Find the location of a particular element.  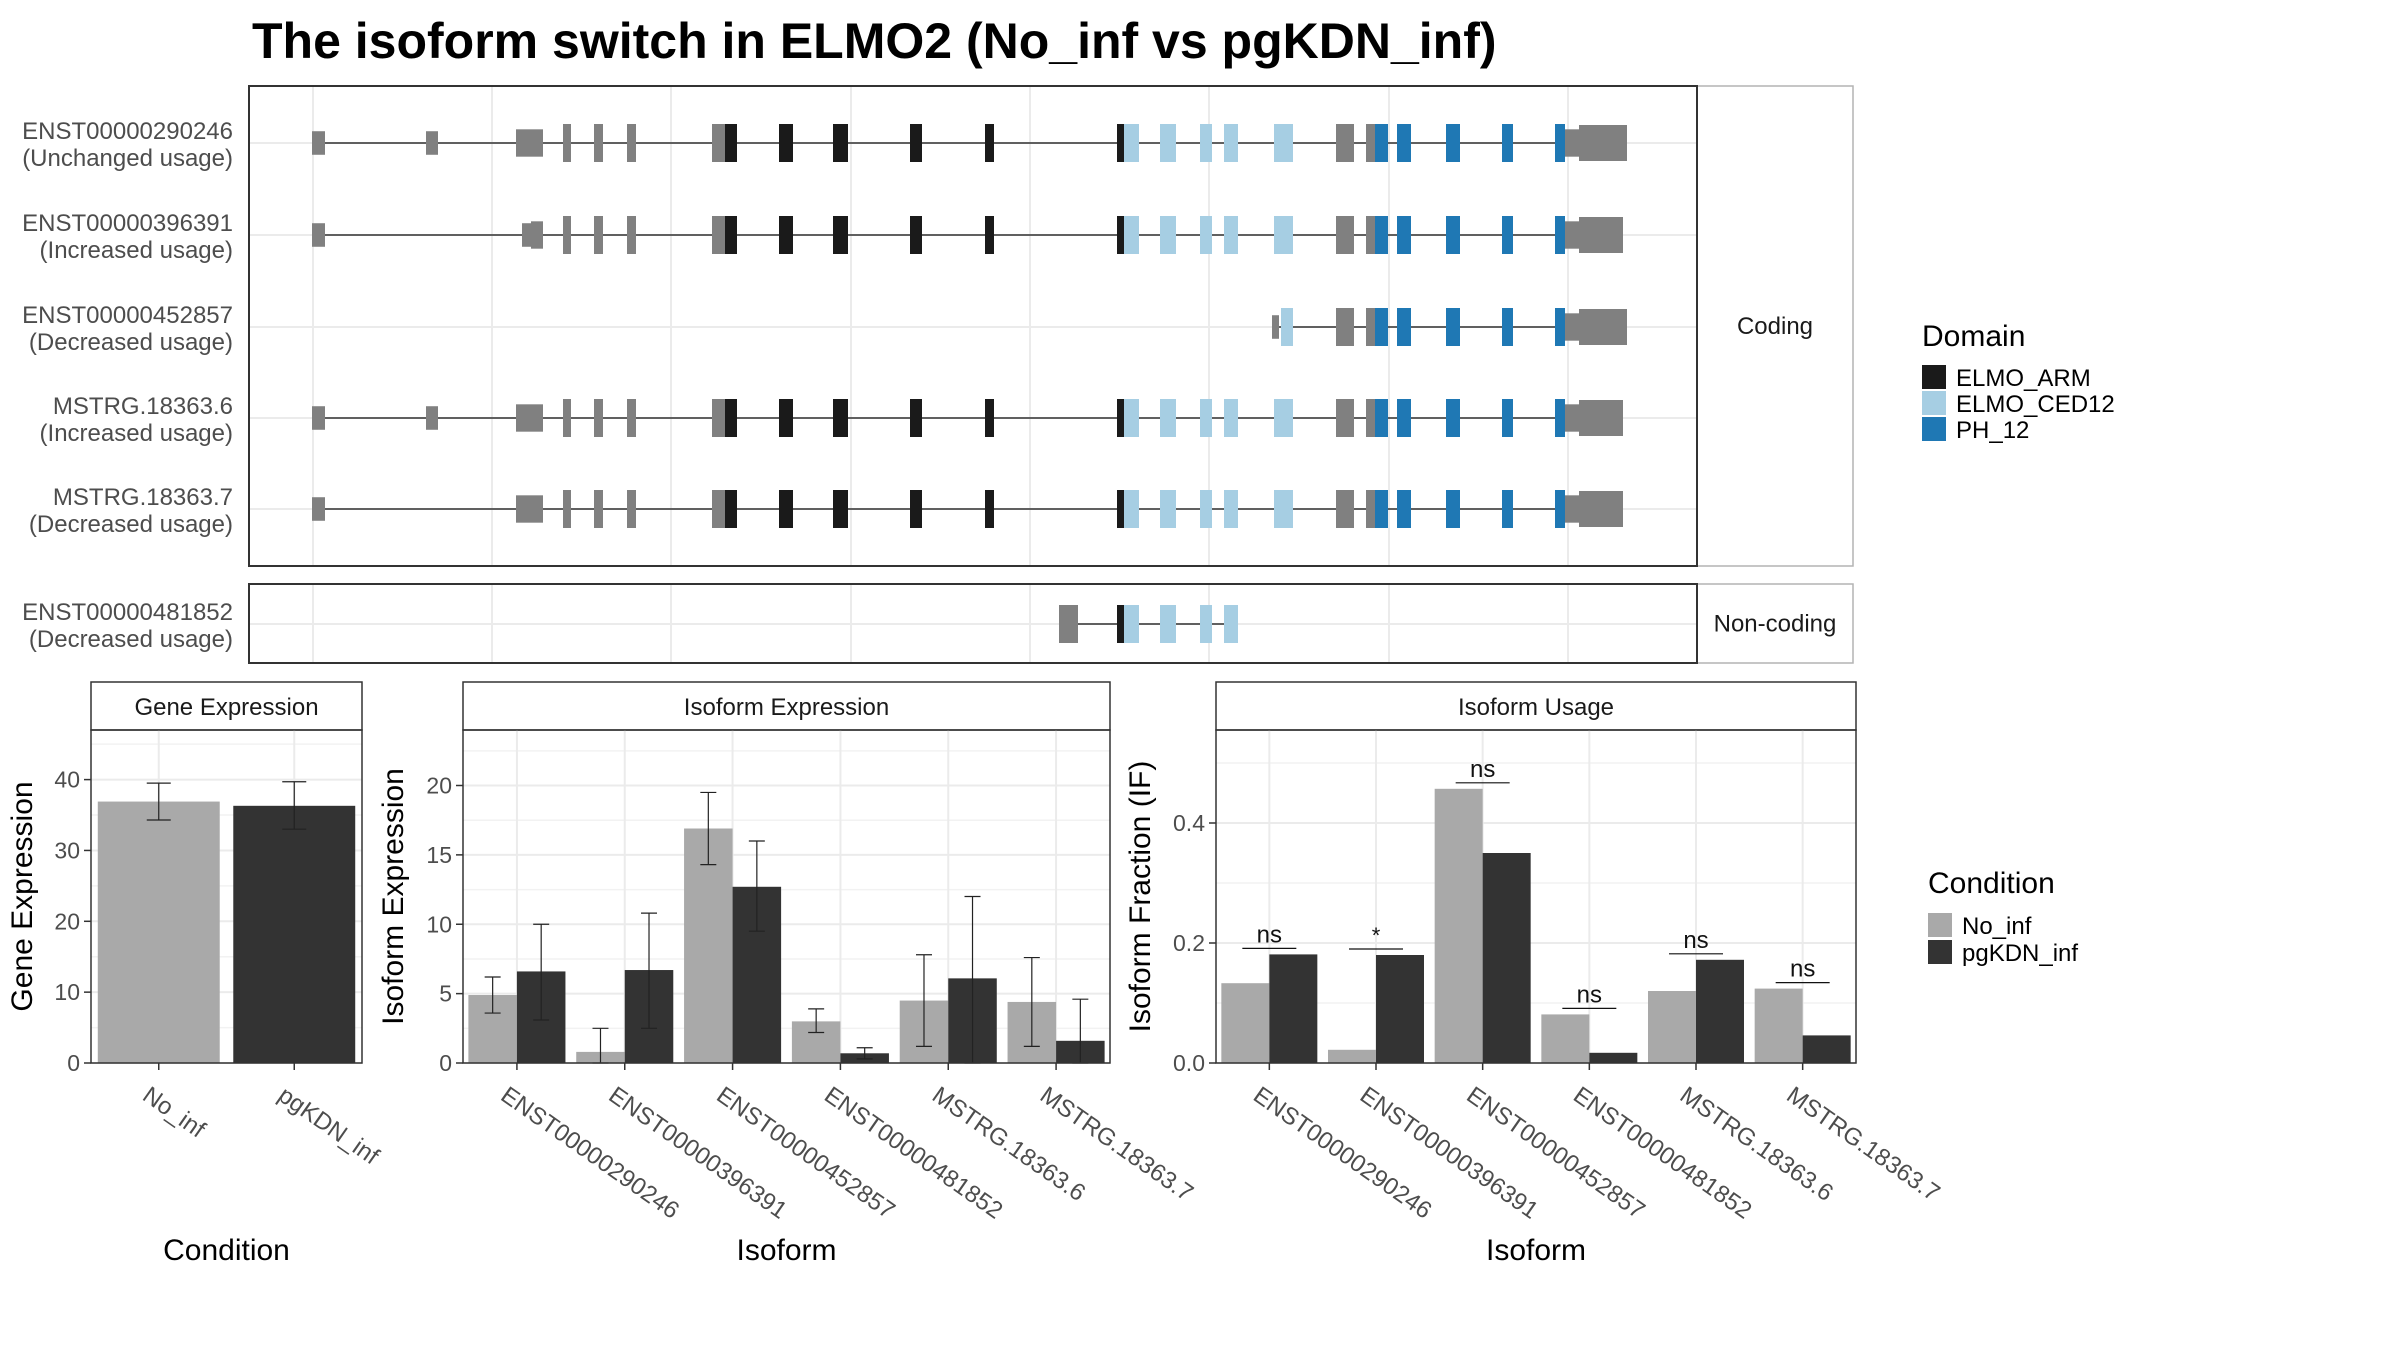

condition-legend-swatch-pgkdn-inf is located at coordinates (1940, 952).